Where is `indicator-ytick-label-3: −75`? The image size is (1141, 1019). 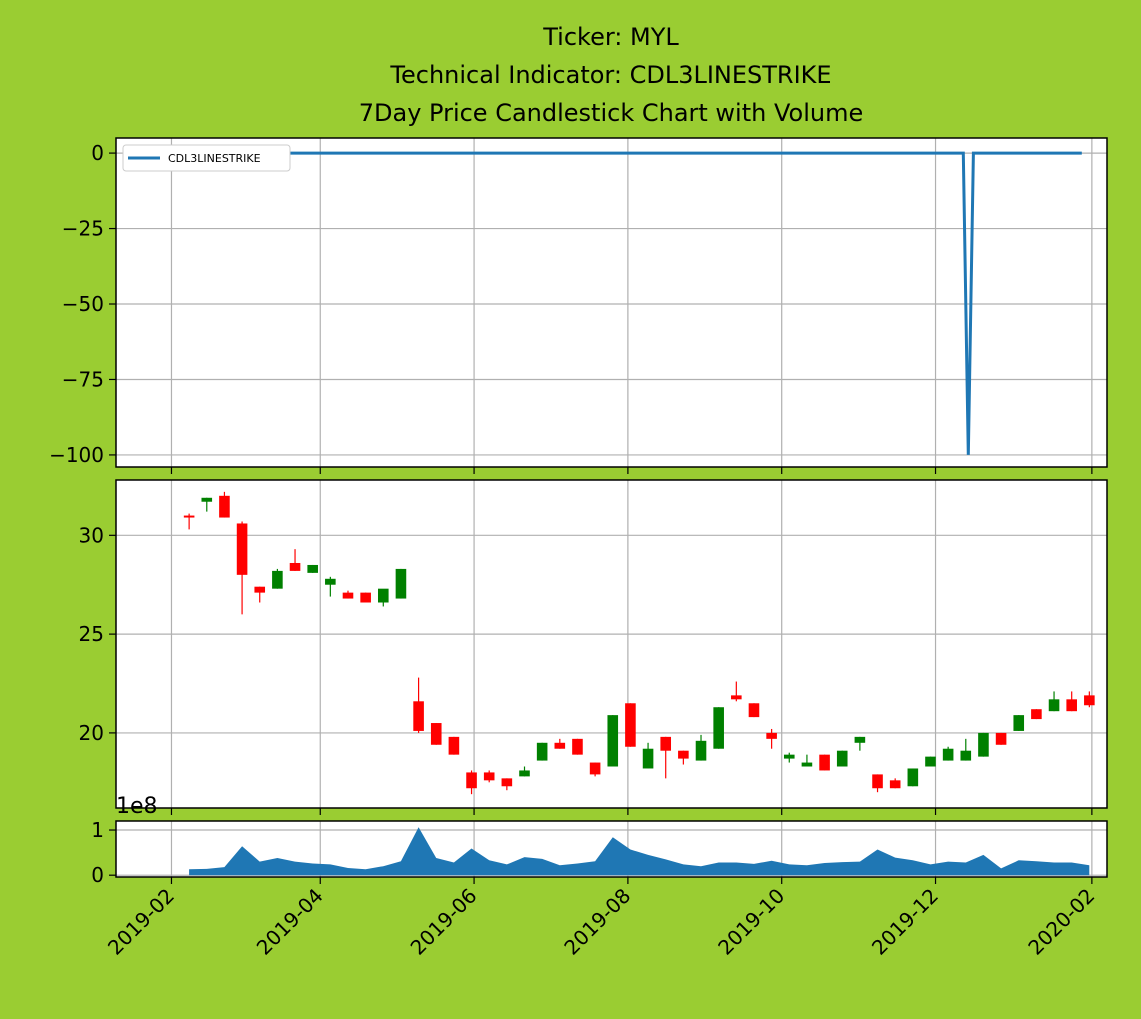
indicator-ytick-label-3: −75 is located at coordinates (83, 379).